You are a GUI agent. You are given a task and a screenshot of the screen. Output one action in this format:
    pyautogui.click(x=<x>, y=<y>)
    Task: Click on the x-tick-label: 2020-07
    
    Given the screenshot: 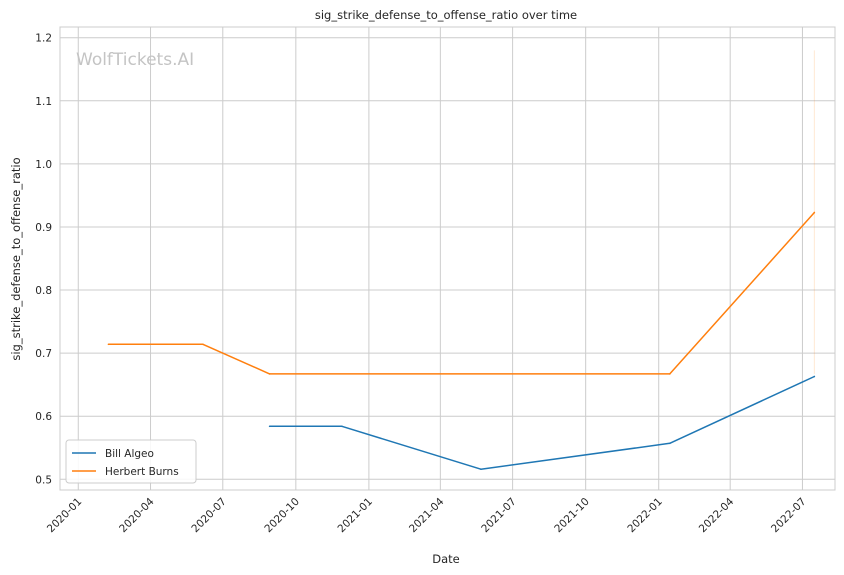 What is the action you would take?
    pyautogui.click(x=209, y=516)
    